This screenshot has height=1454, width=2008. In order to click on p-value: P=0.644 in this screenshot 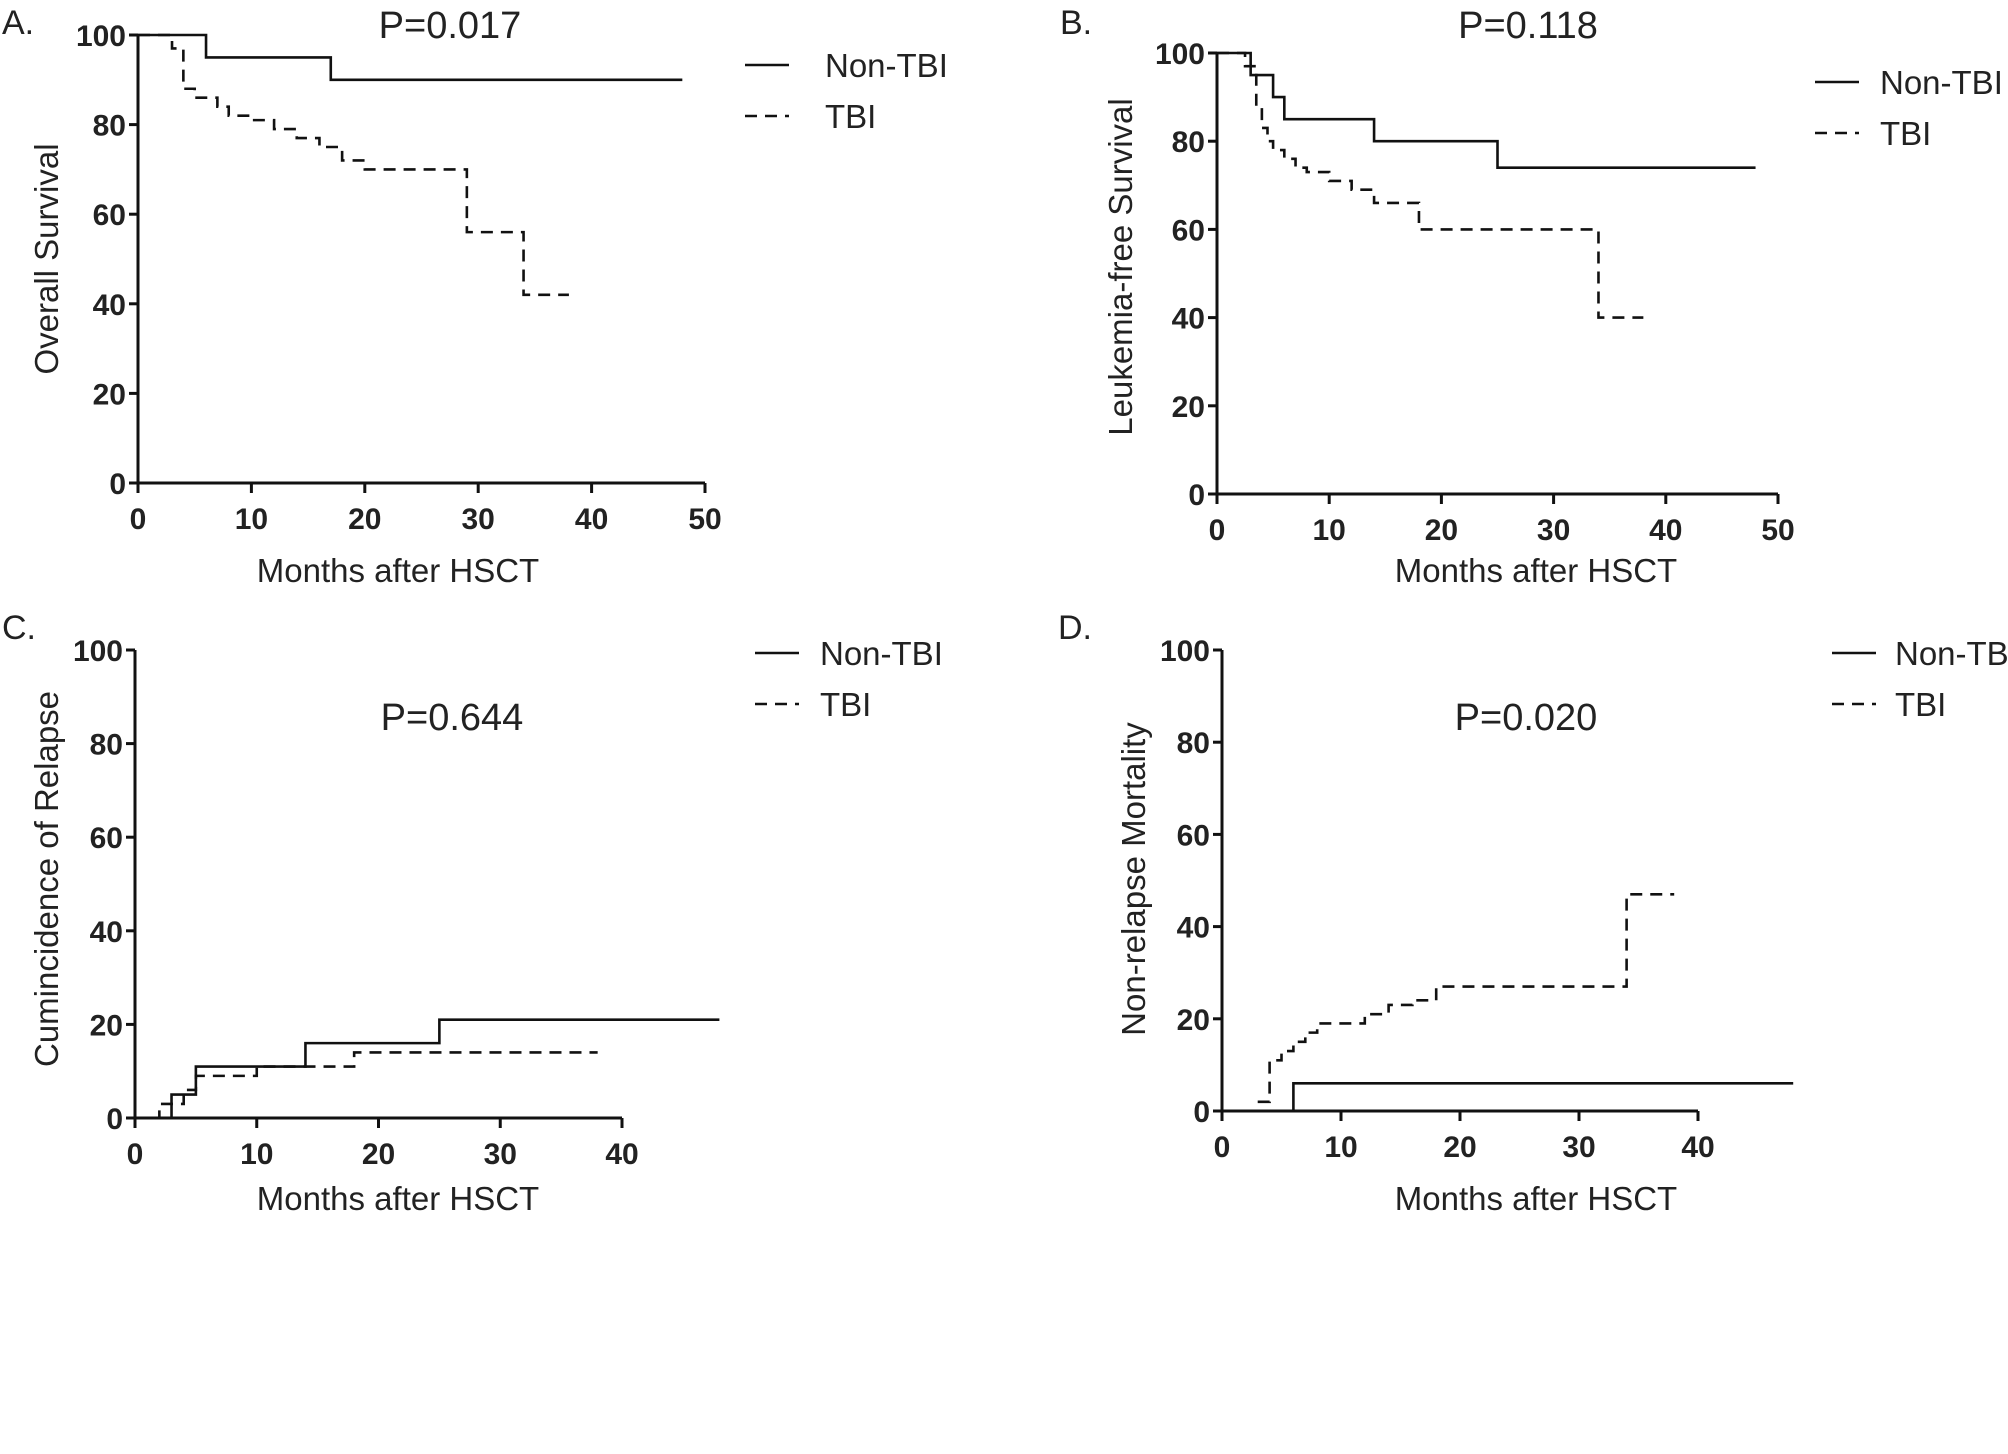, I will do `click(452, 718)`.